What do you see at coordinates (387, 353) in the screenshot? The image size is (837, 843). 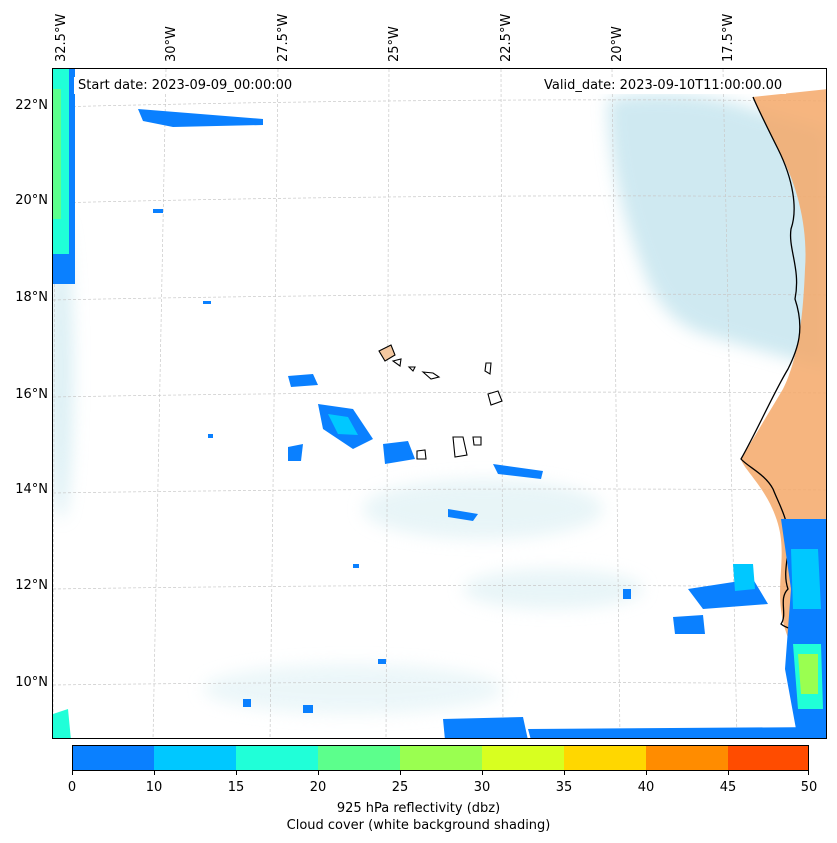 I see `island-santo-antao` at bounding box center [387, 353].